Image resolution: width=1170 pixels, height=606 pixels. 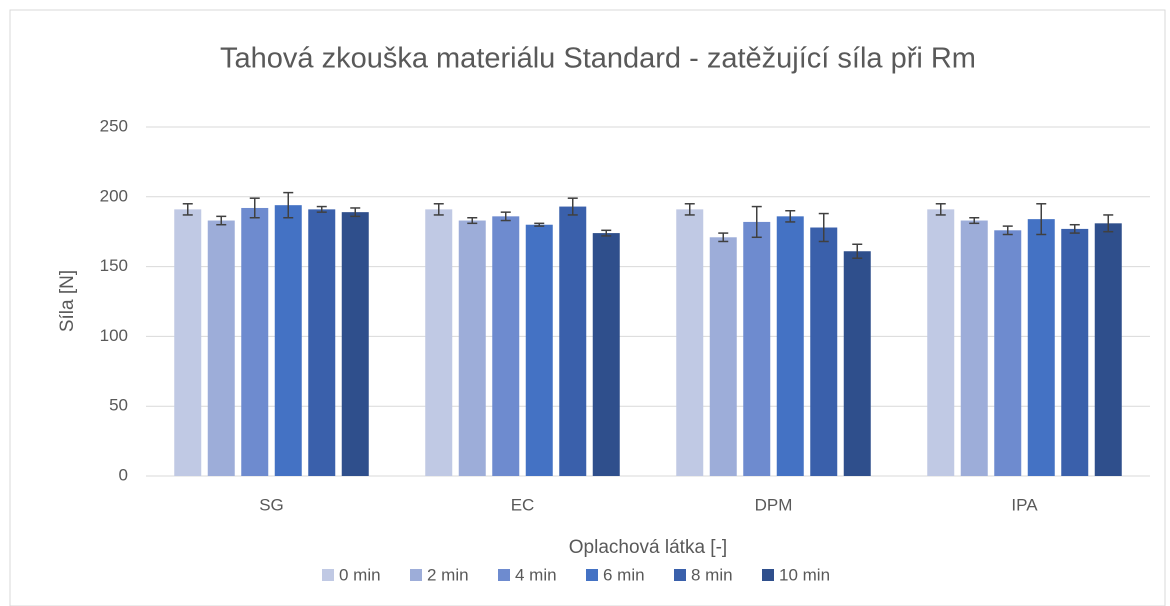 What do you see at coordinates (360, 574) in the screenshot?
I see `legend-label: 0 min` at bounding box center [360, 574].